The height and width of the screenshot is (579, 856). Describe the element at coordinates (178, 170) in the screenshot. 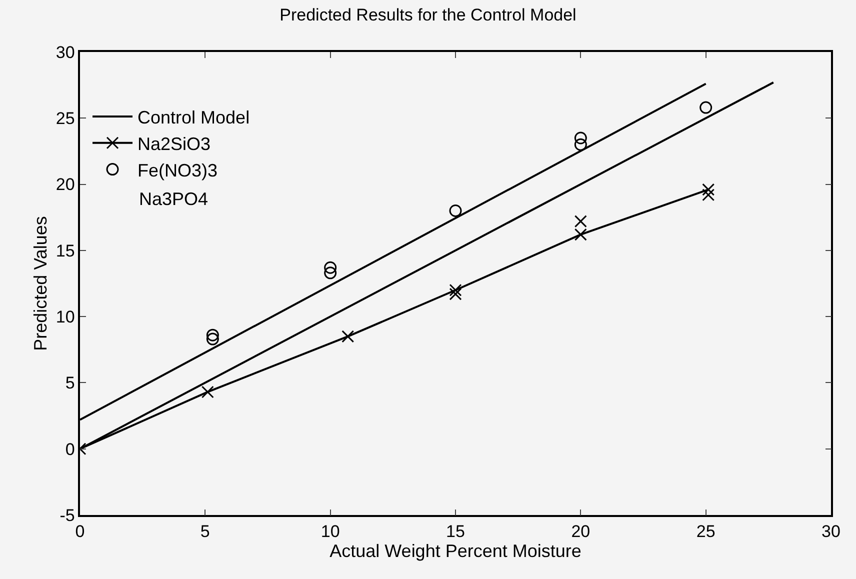

I see `legend-label: Fe(NO3)3` at that location.